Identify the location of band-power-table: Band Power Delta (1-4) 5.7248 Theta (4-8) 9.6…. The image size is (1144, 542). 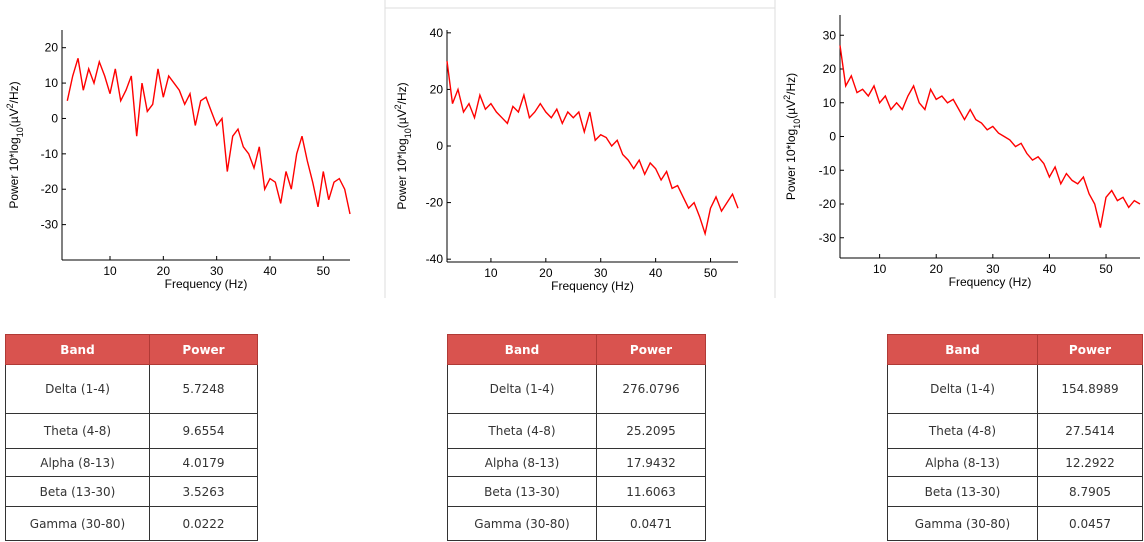
(131, 437).